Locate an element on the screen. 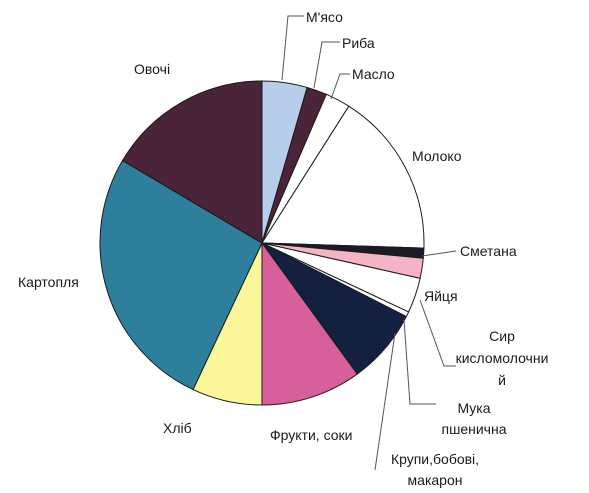 Image resolution: width=589 pixels, height=493 pixels. slice-label: Овочі is located at coordinates (152, 69).